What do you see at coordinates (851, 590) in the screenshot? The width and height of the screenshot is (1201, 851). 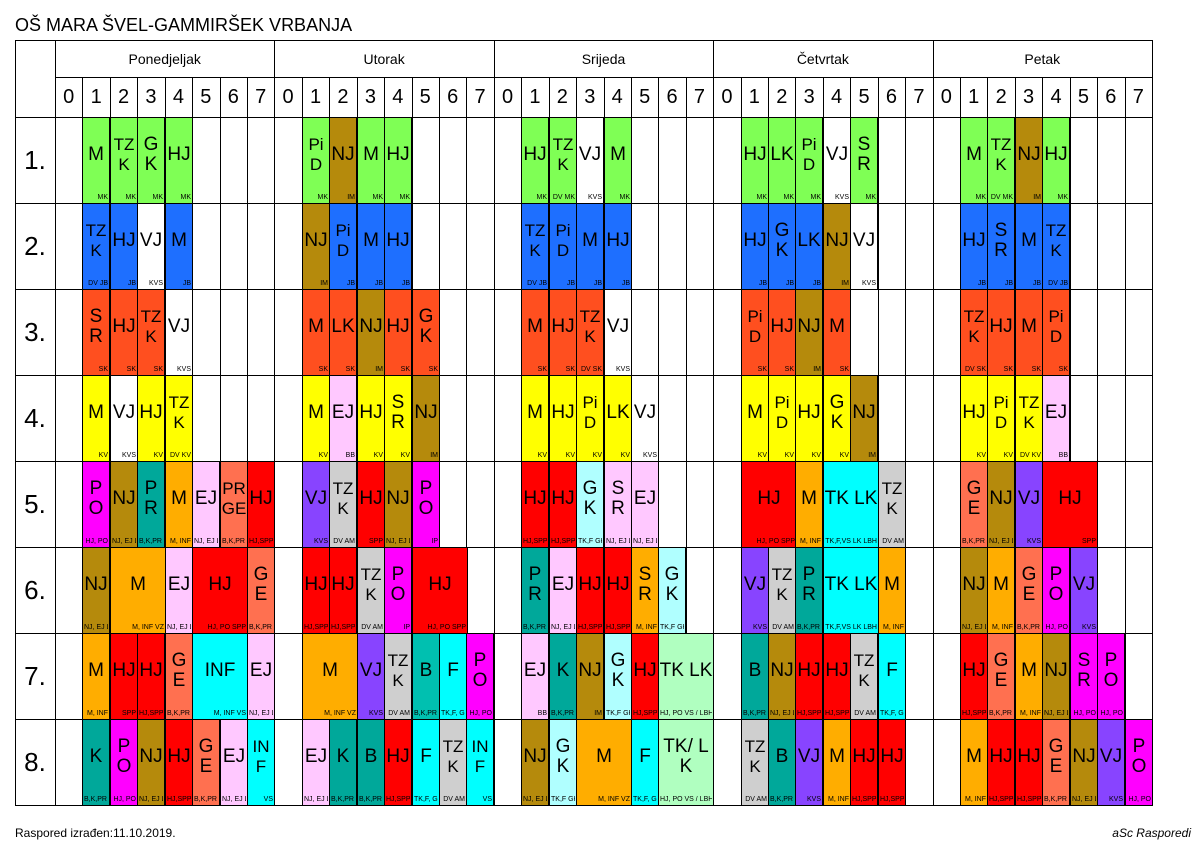 I see `lesson-card: TK LK TK,F,VŠ LK LBH` at bounding box center [851, 590].